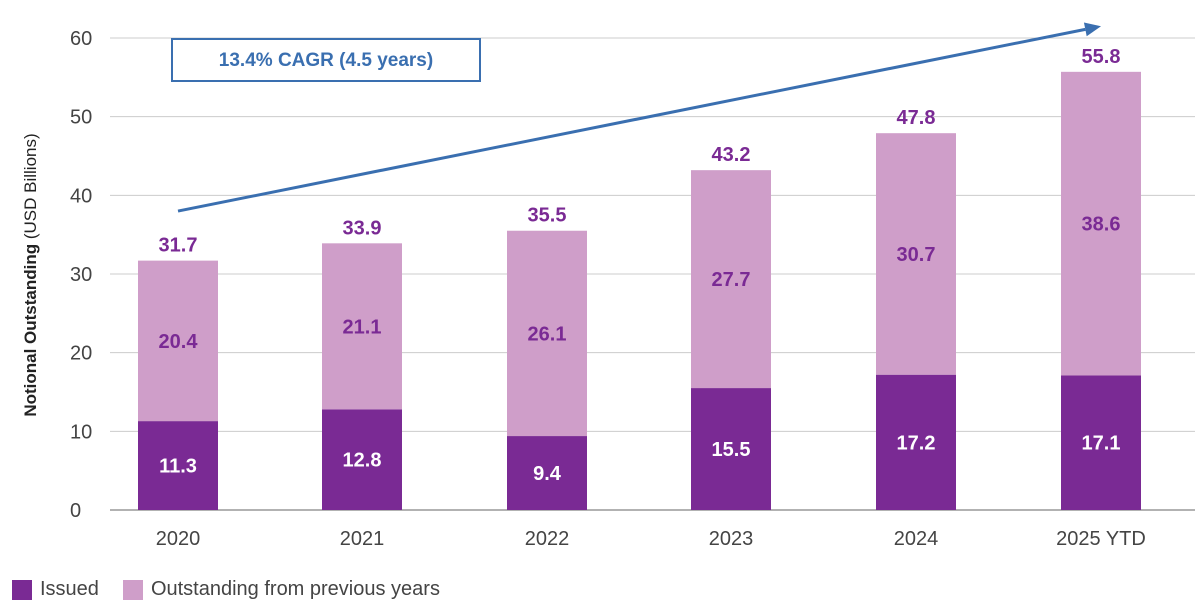 This screenshot has width=1200, height=613. Describe the element at coordinates (81, 354) in the screenshot. I see `y-tick-label-20: 20` at that location.